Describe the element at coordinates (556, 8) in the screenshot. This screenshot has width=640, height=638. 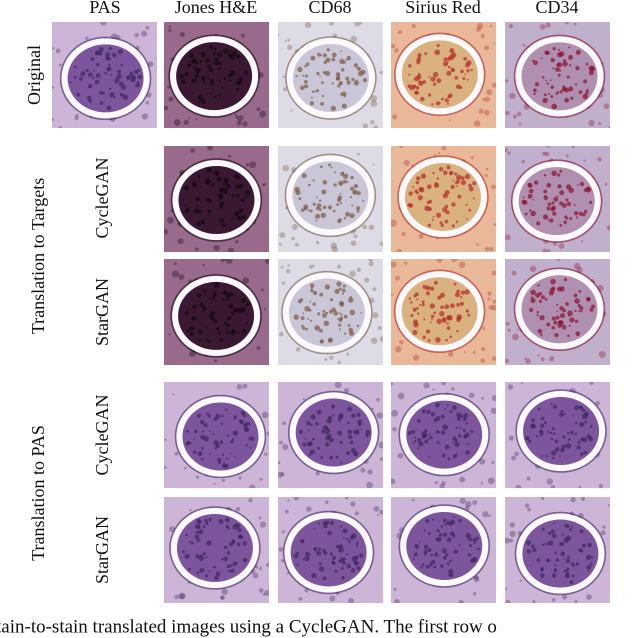
I see `column-header: CD34` at that location.